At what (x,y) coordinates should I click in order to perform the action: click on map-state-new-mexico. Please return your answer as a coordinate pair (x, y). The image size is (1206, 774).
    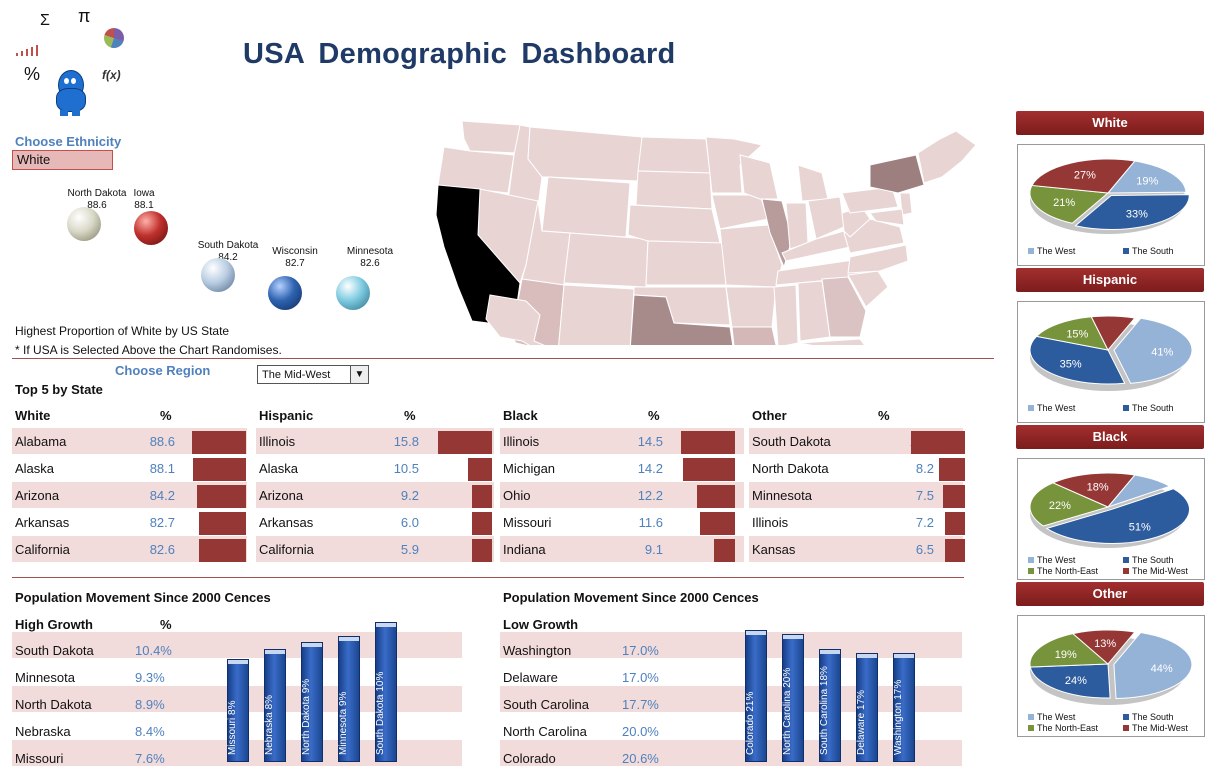
    Looking at the image, I should click on (596, 314).